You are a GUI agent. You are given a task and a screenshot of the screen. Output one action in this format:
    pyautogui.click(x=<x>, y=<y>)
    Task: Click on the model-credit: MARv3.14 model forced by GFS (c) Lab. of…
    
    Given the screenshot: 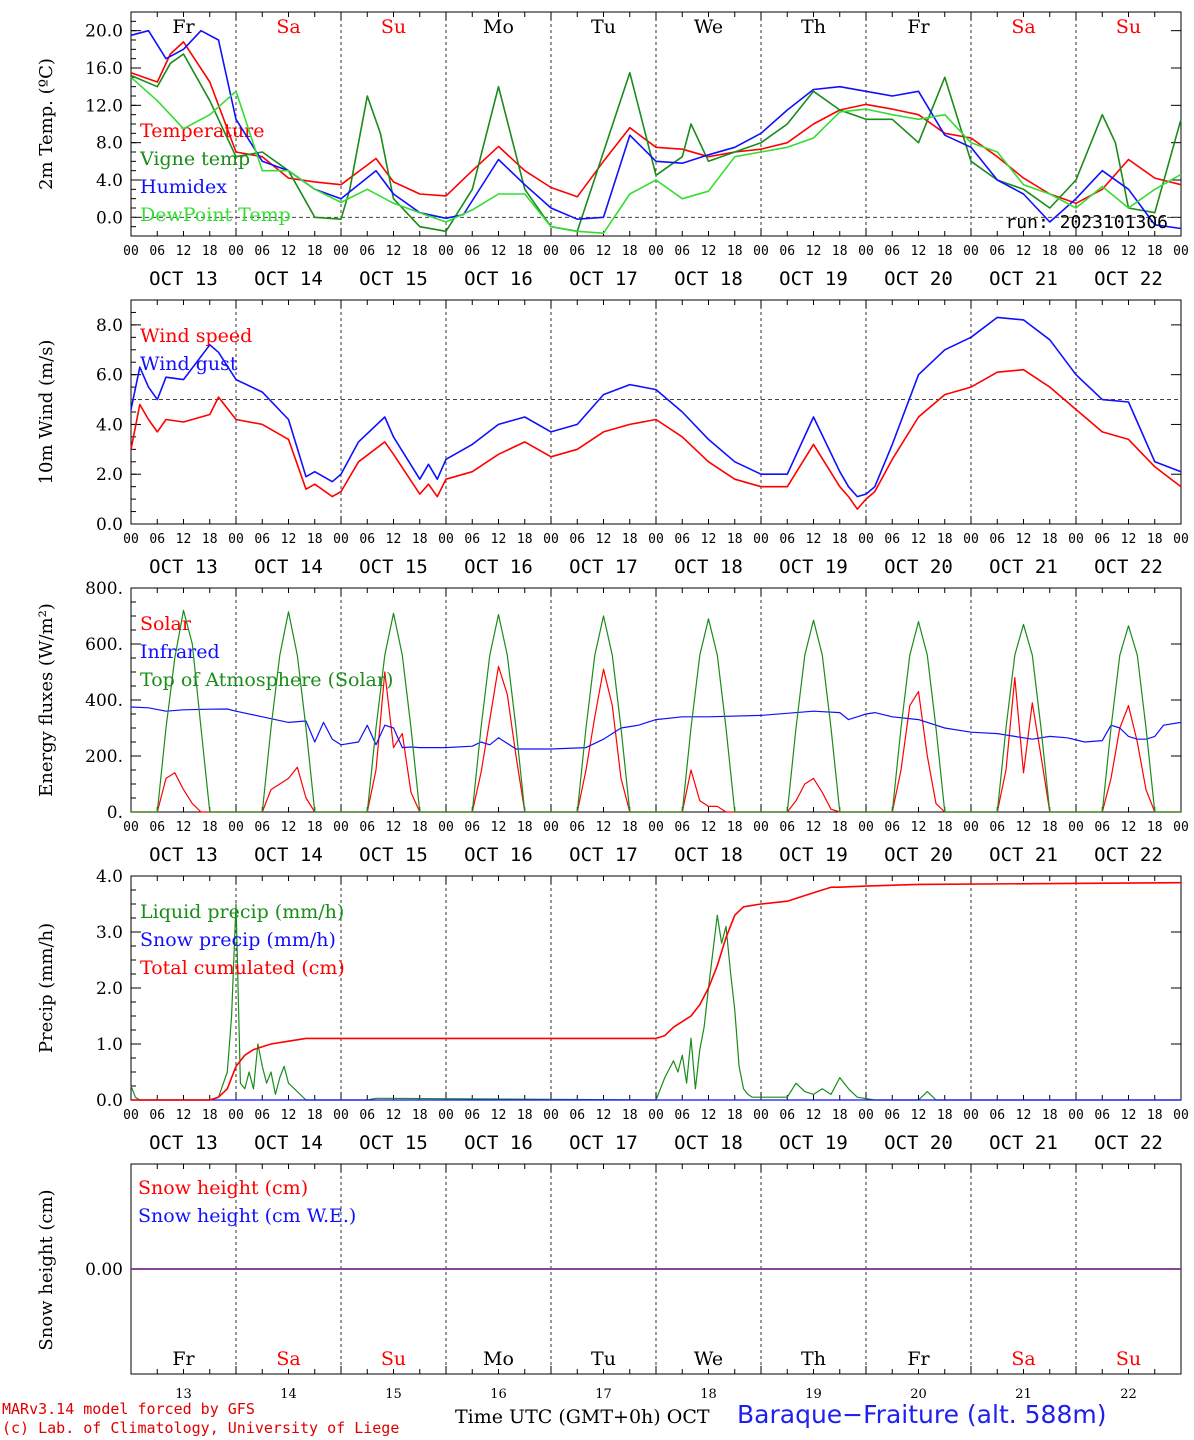 What is the action you would take?
    pyautogui.click(x=200, y=1419)
    